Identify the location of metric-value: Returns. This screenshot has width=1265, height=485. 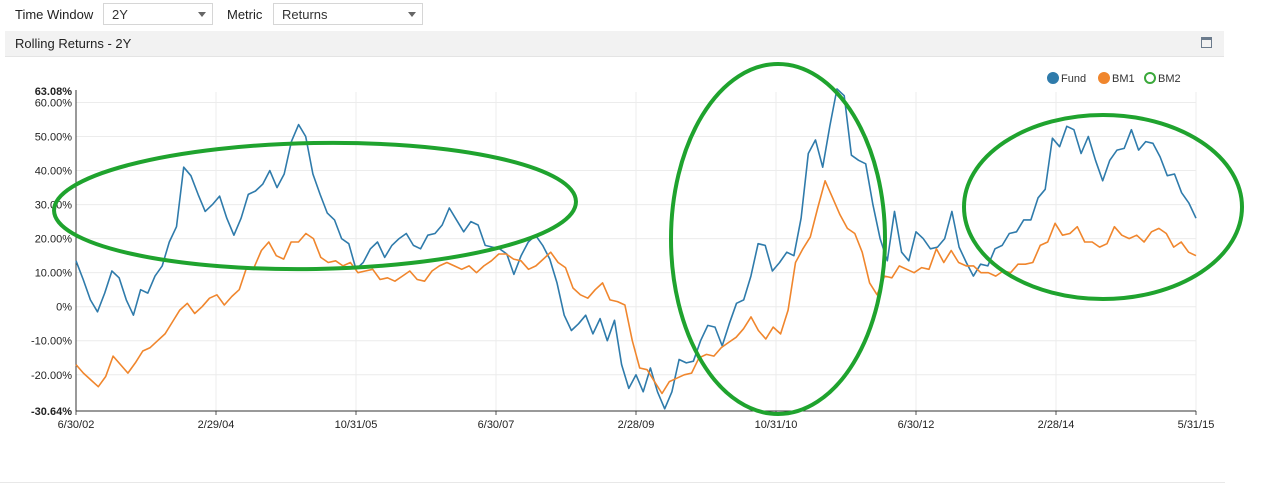
(305, 14).